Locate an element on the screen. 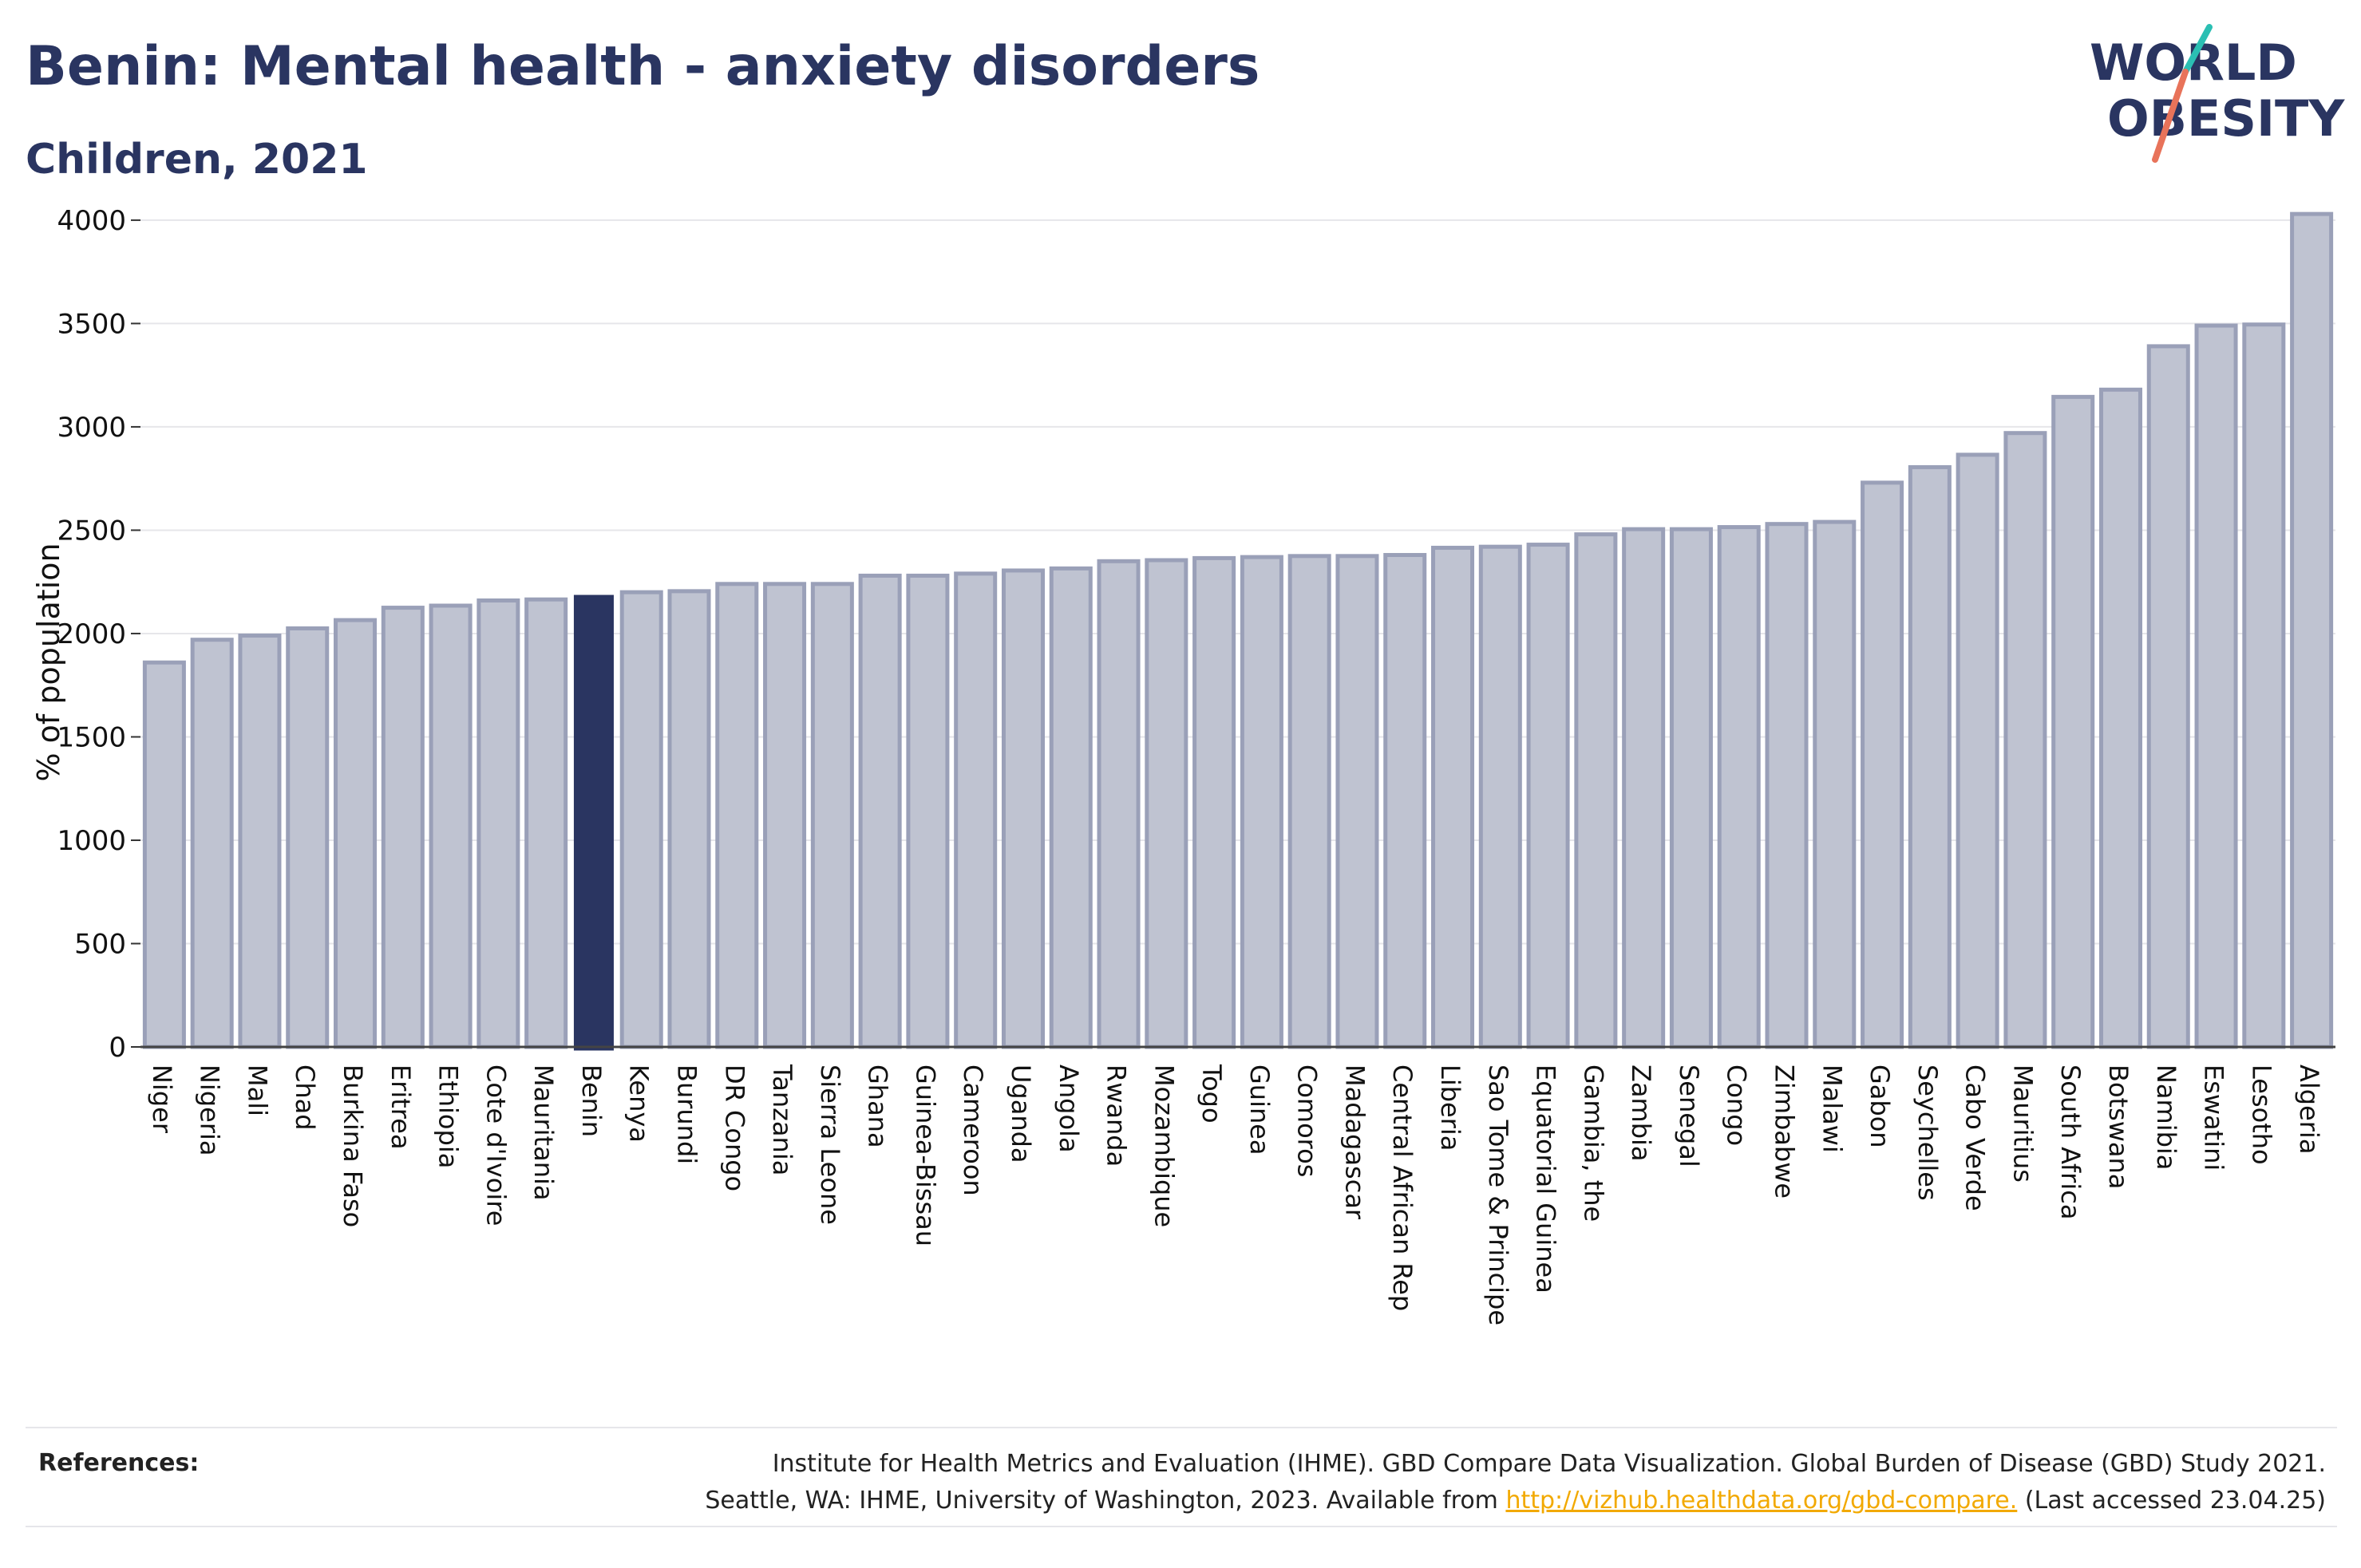  bar-nigeria is located at coordinates (212, 843).